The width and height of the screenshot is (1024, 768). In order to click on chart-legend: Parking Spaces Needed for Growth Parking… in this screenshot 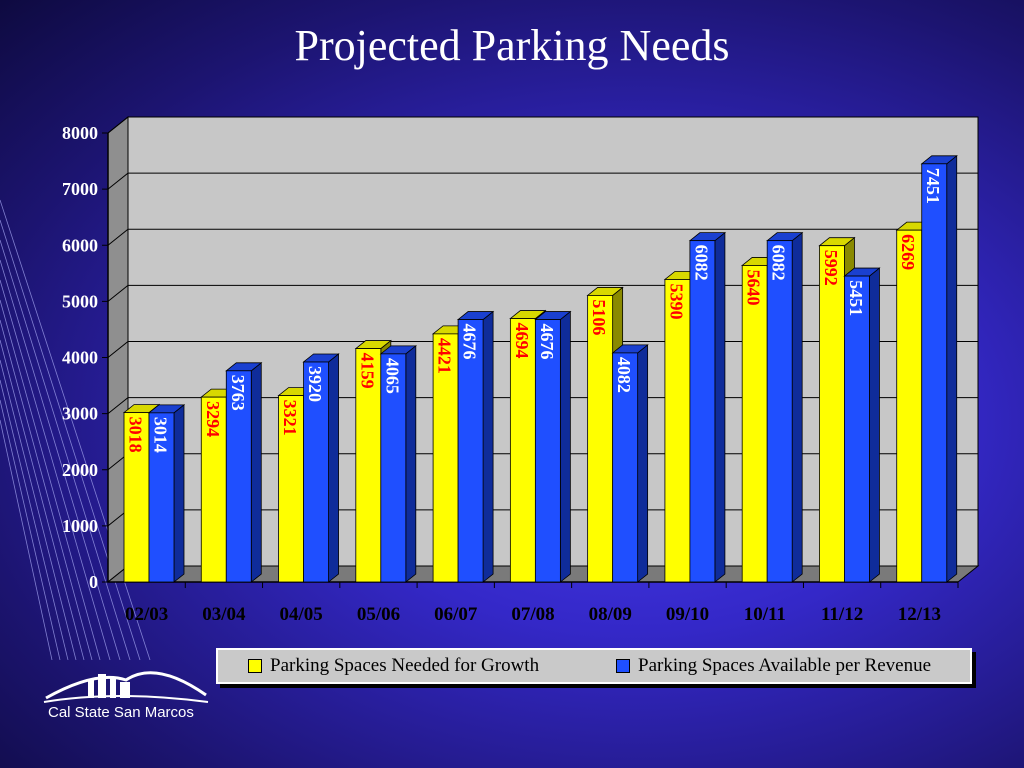, I will do `click(594, 666)`.